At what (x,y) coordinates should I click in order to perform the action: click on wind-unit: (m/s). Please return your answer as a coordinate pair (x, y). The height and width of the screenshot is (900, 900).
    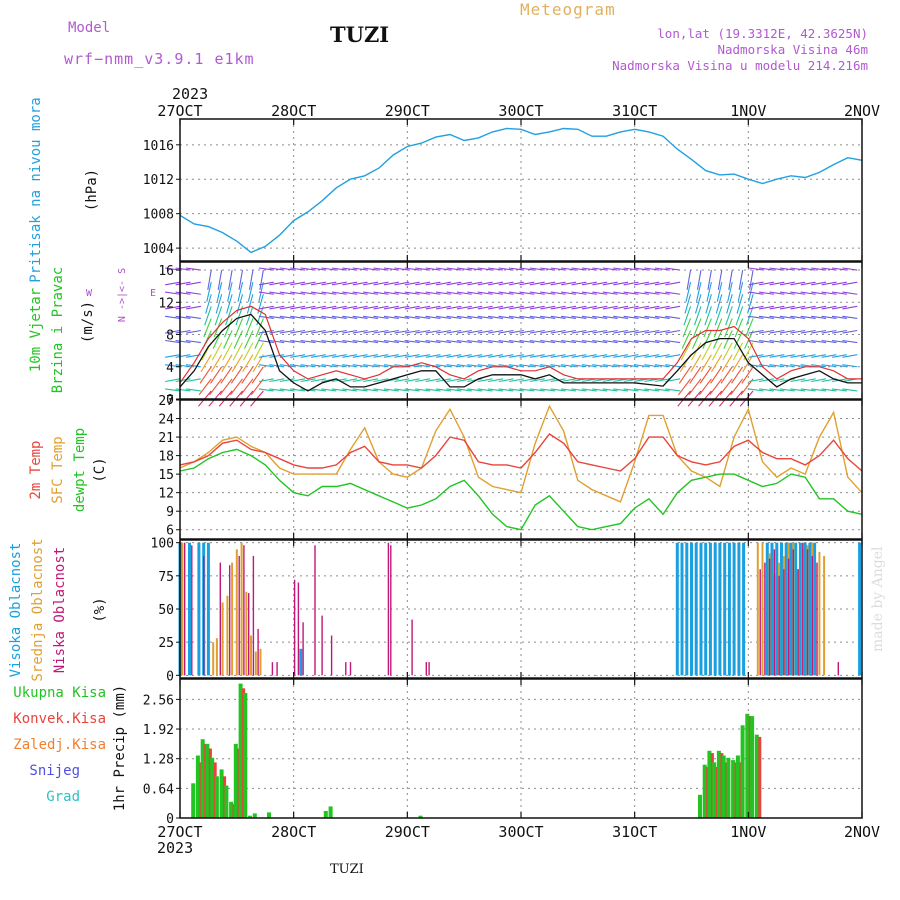
    Looking at the image, I should click on (88, 322).